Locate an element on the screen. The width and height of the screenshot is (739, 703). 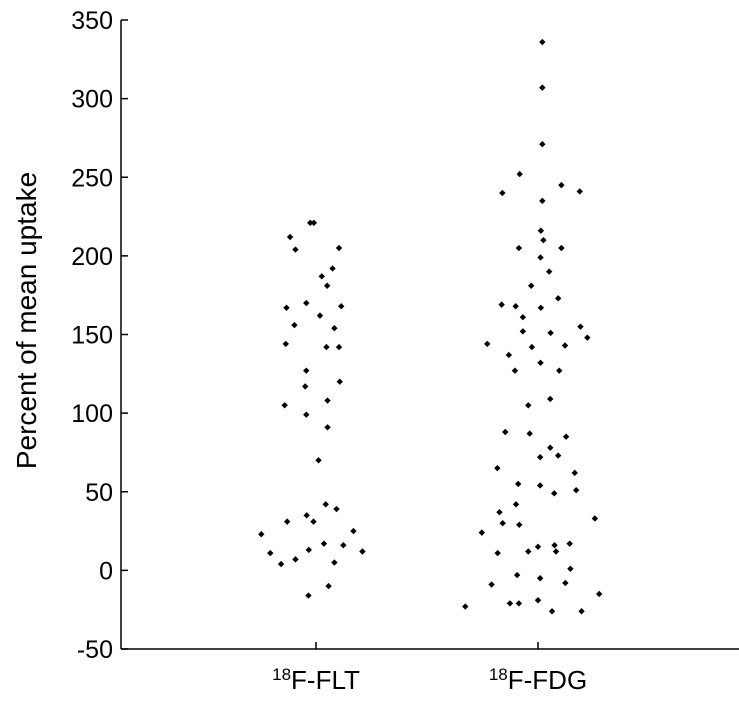
y-tick-label: 0 is located at coordinates (106, 571).